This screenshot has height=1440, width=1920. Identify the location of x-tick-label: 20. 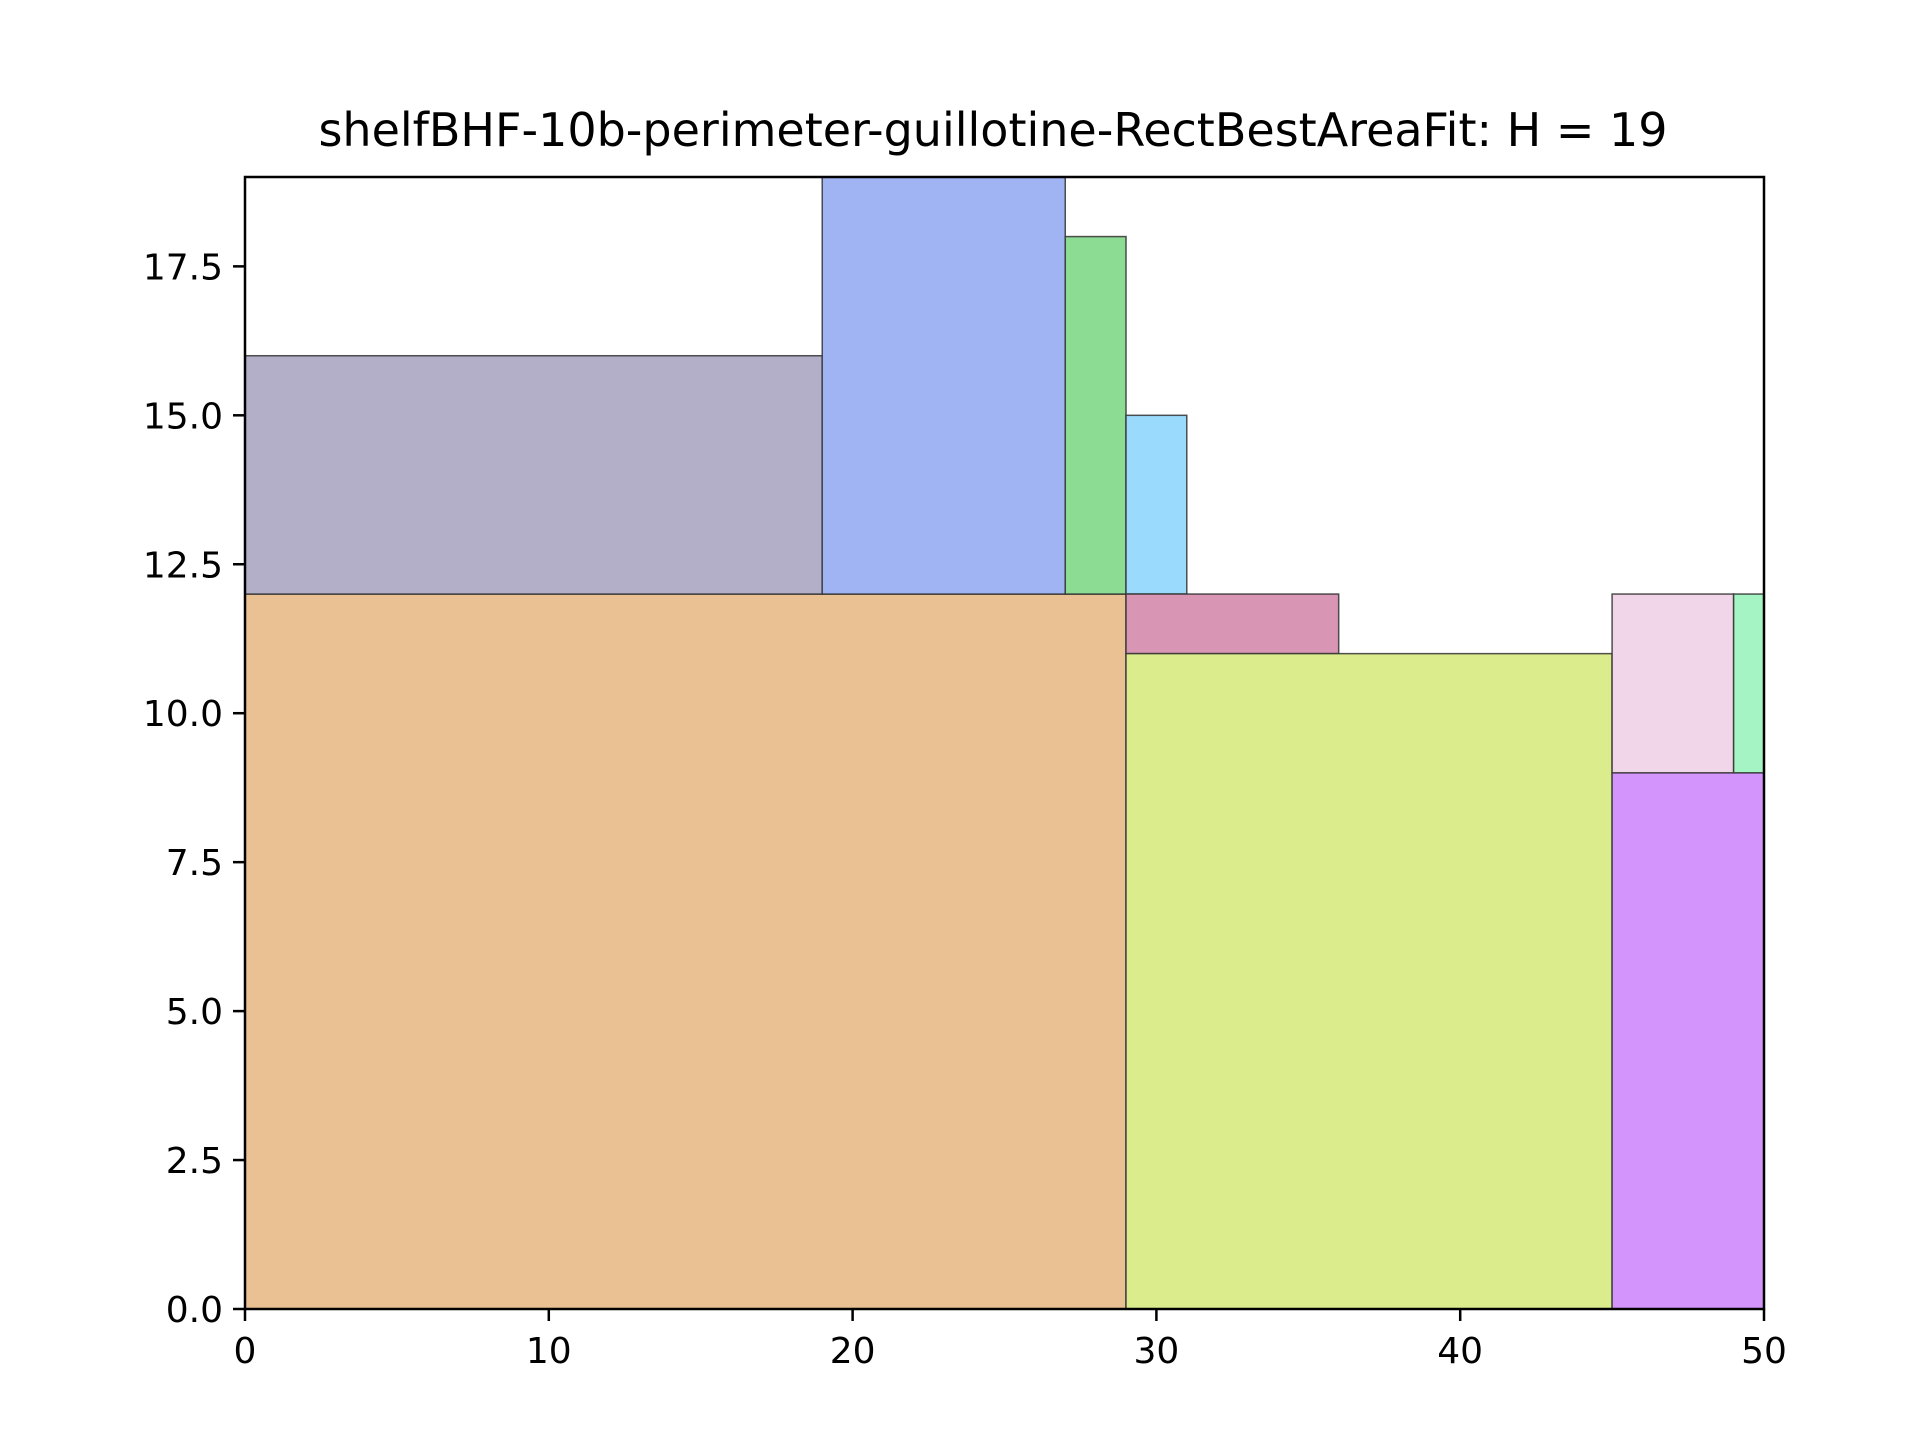
(853, 1351).